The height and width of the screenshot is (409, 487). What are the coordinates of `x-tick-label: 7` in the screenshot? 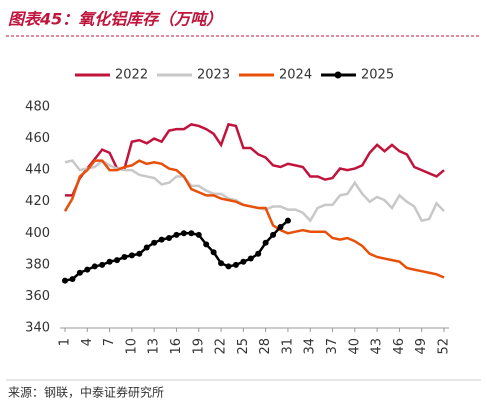 It's located at (109, 342).